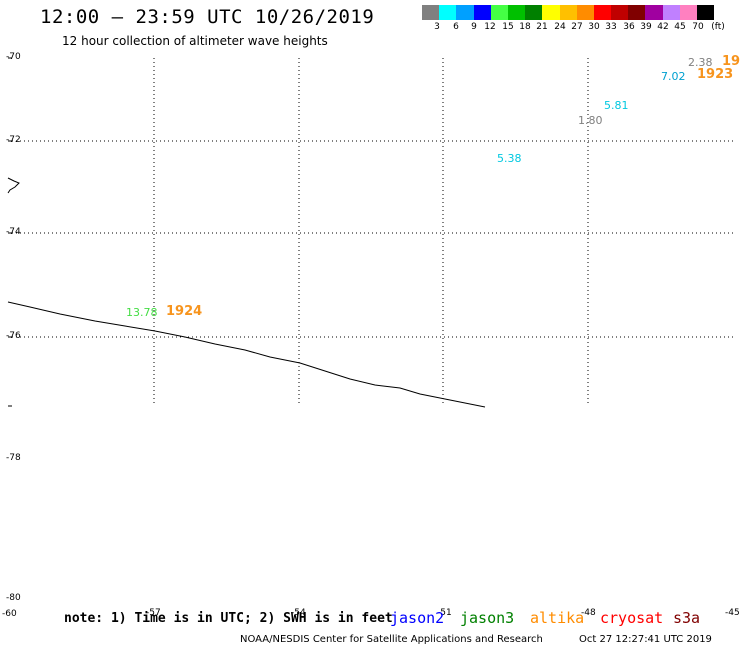 The image size is (740, 650). What do you see at coordinates (577, 27) in the screenshot?
I see `scale-label: 27` at bounding box center [577, 27].